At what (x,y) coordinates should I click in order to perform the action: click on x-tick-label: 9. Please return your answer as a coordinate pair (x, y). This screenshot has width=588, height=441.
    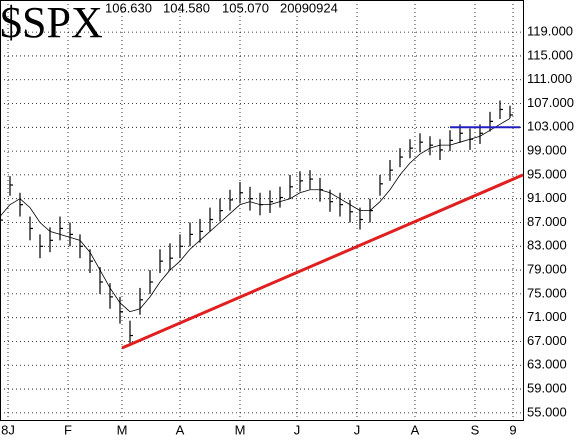
    Looking at the image, I should click on (512, 429).